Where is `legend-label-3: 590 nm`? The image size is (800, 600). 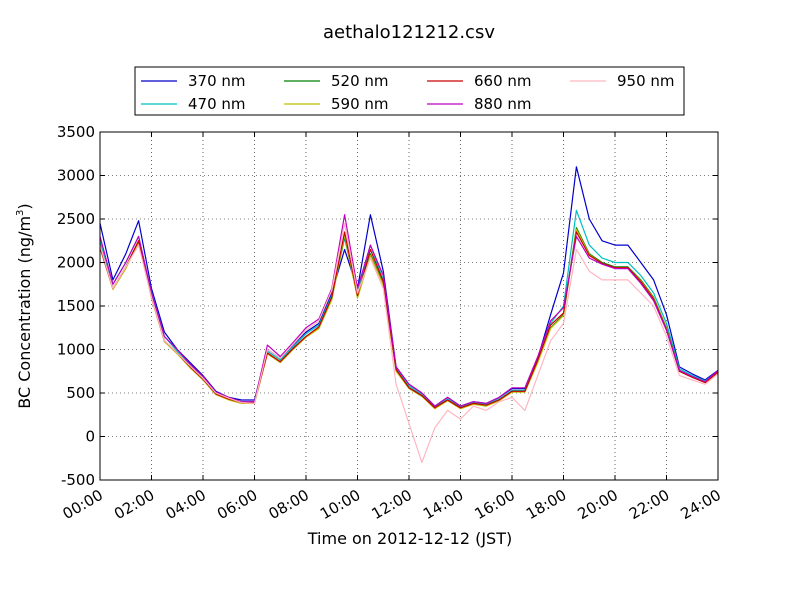 legend-label-3: 590 nm is located at coordinates (360, 104).